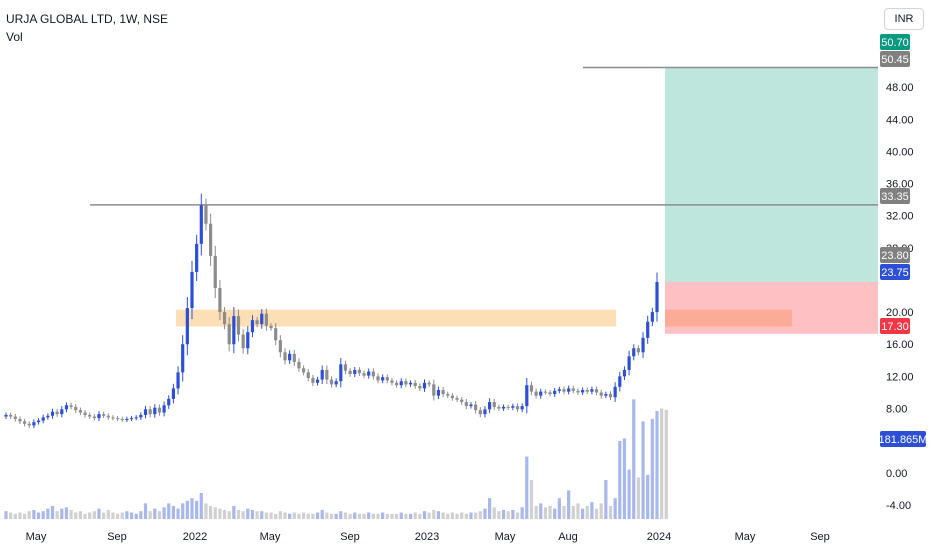  I want to click on price-tag-label: 23.75, so click(895, 273).